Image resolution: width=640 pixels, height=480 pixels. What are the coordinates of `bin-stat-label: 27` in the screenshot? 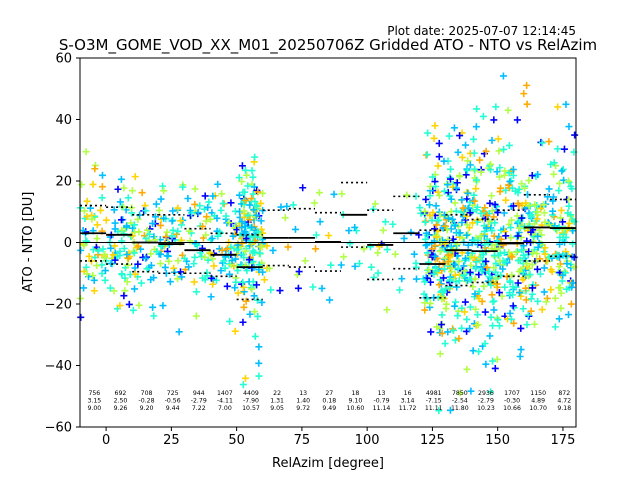 It's located at (329, 393).